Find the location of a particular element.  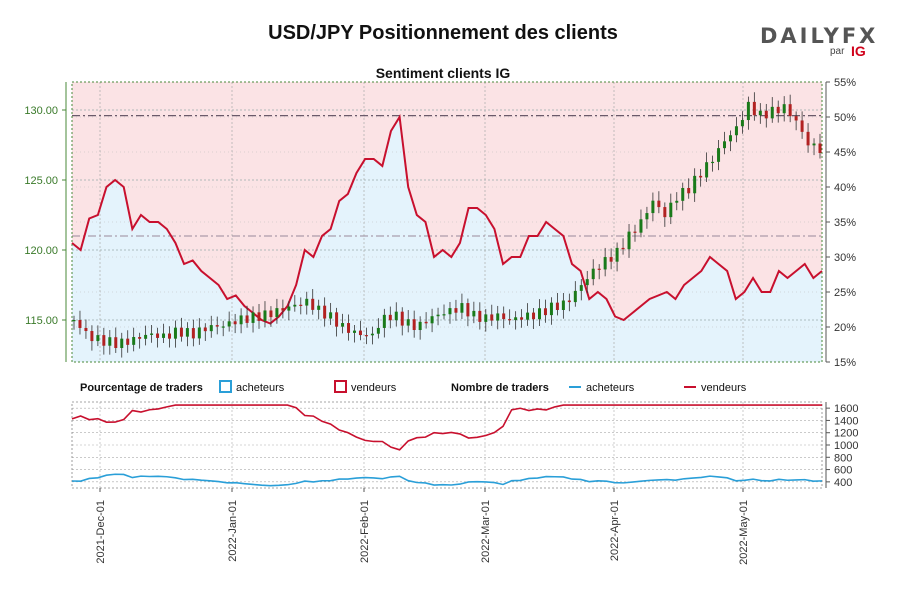

y-tick-label-left: 130.00 is located at coordinates (41, 111).